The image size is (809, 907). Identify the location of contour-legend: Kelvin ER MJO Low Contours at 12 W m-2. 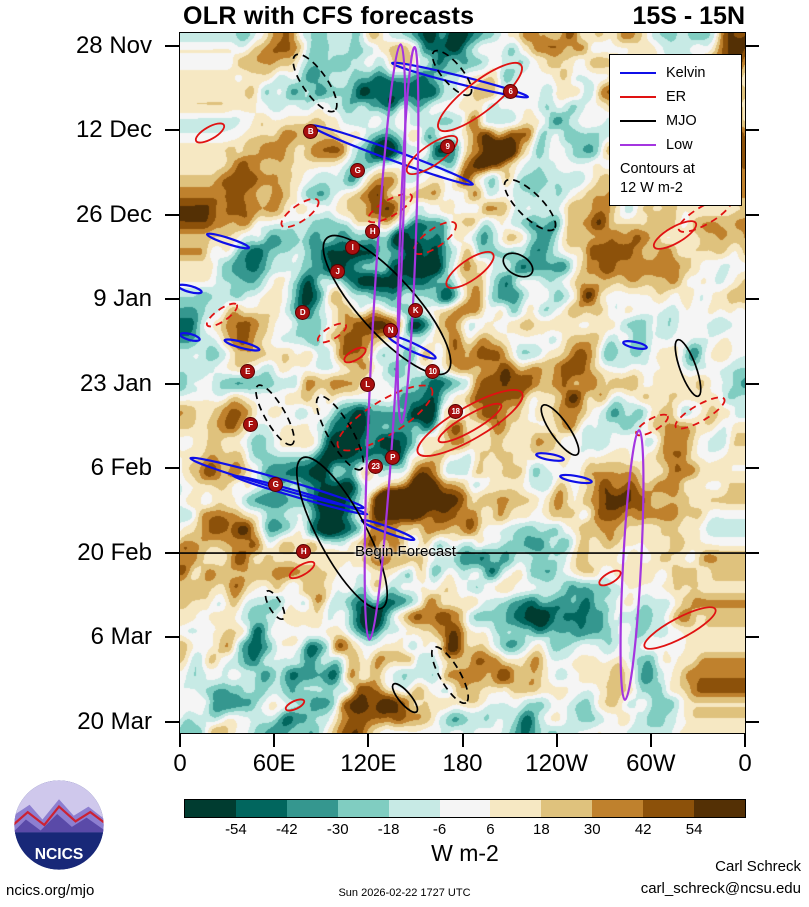
(675, 130).